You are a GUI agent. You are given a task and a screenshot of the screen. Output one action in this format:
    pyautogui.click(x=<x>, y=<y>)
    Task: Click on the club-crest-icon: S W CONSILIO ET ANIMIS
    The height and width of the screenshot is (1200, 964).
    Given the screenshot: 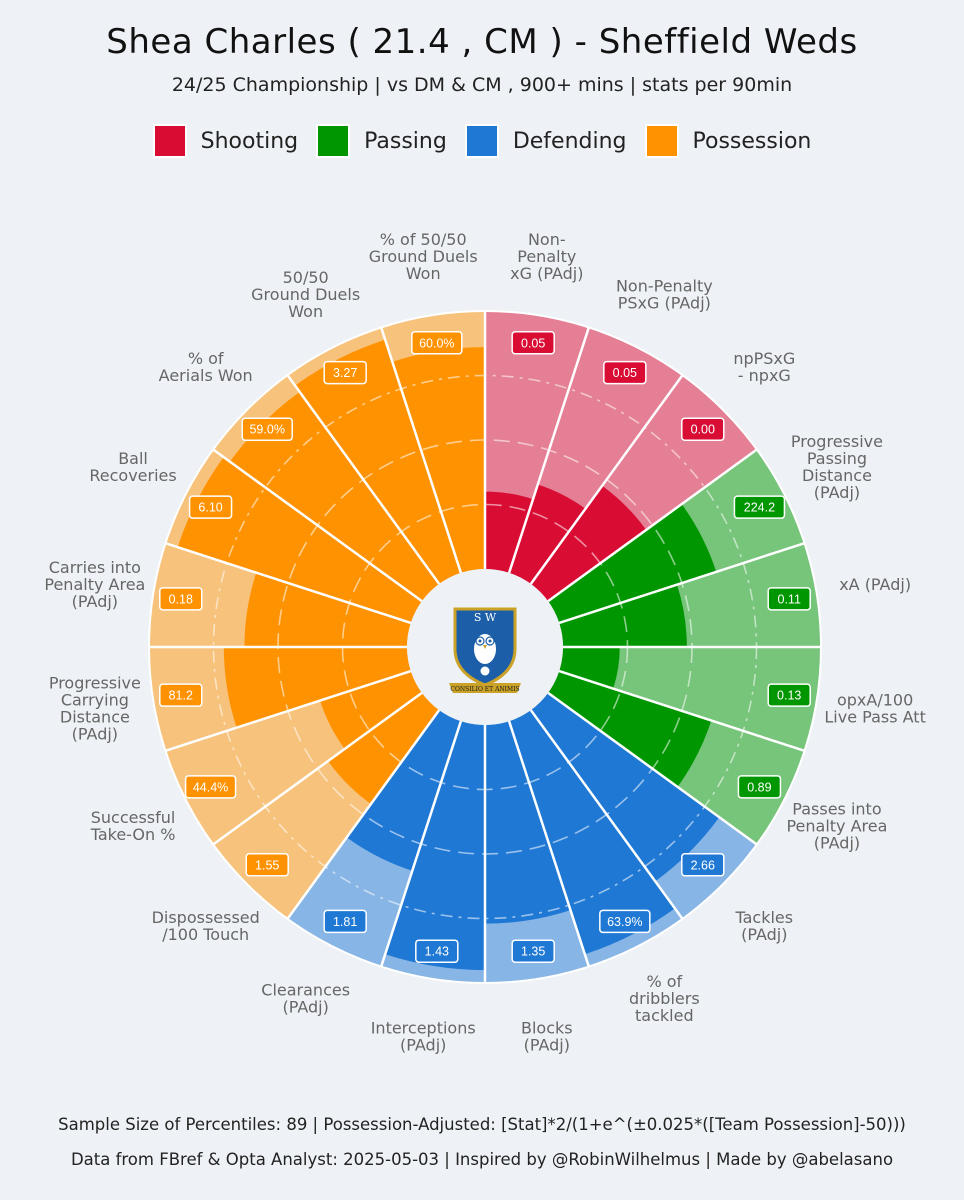 What is the action you would take?
    pyautogui.click(x=485, y=647)
    